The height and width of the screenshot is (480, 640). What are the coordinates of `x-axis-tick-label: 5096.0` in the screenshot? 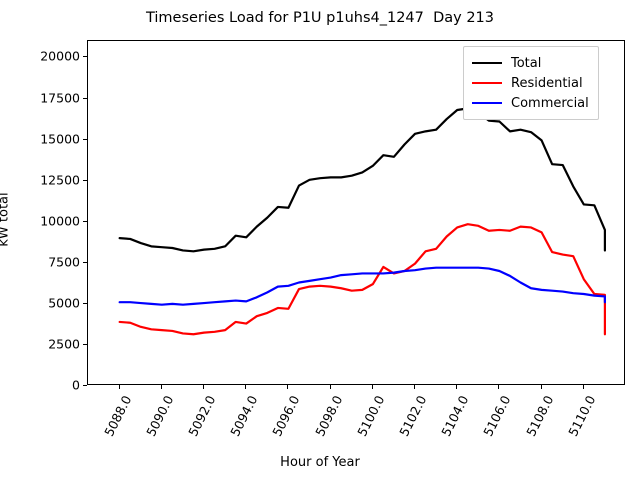 It's located at (286, 416).